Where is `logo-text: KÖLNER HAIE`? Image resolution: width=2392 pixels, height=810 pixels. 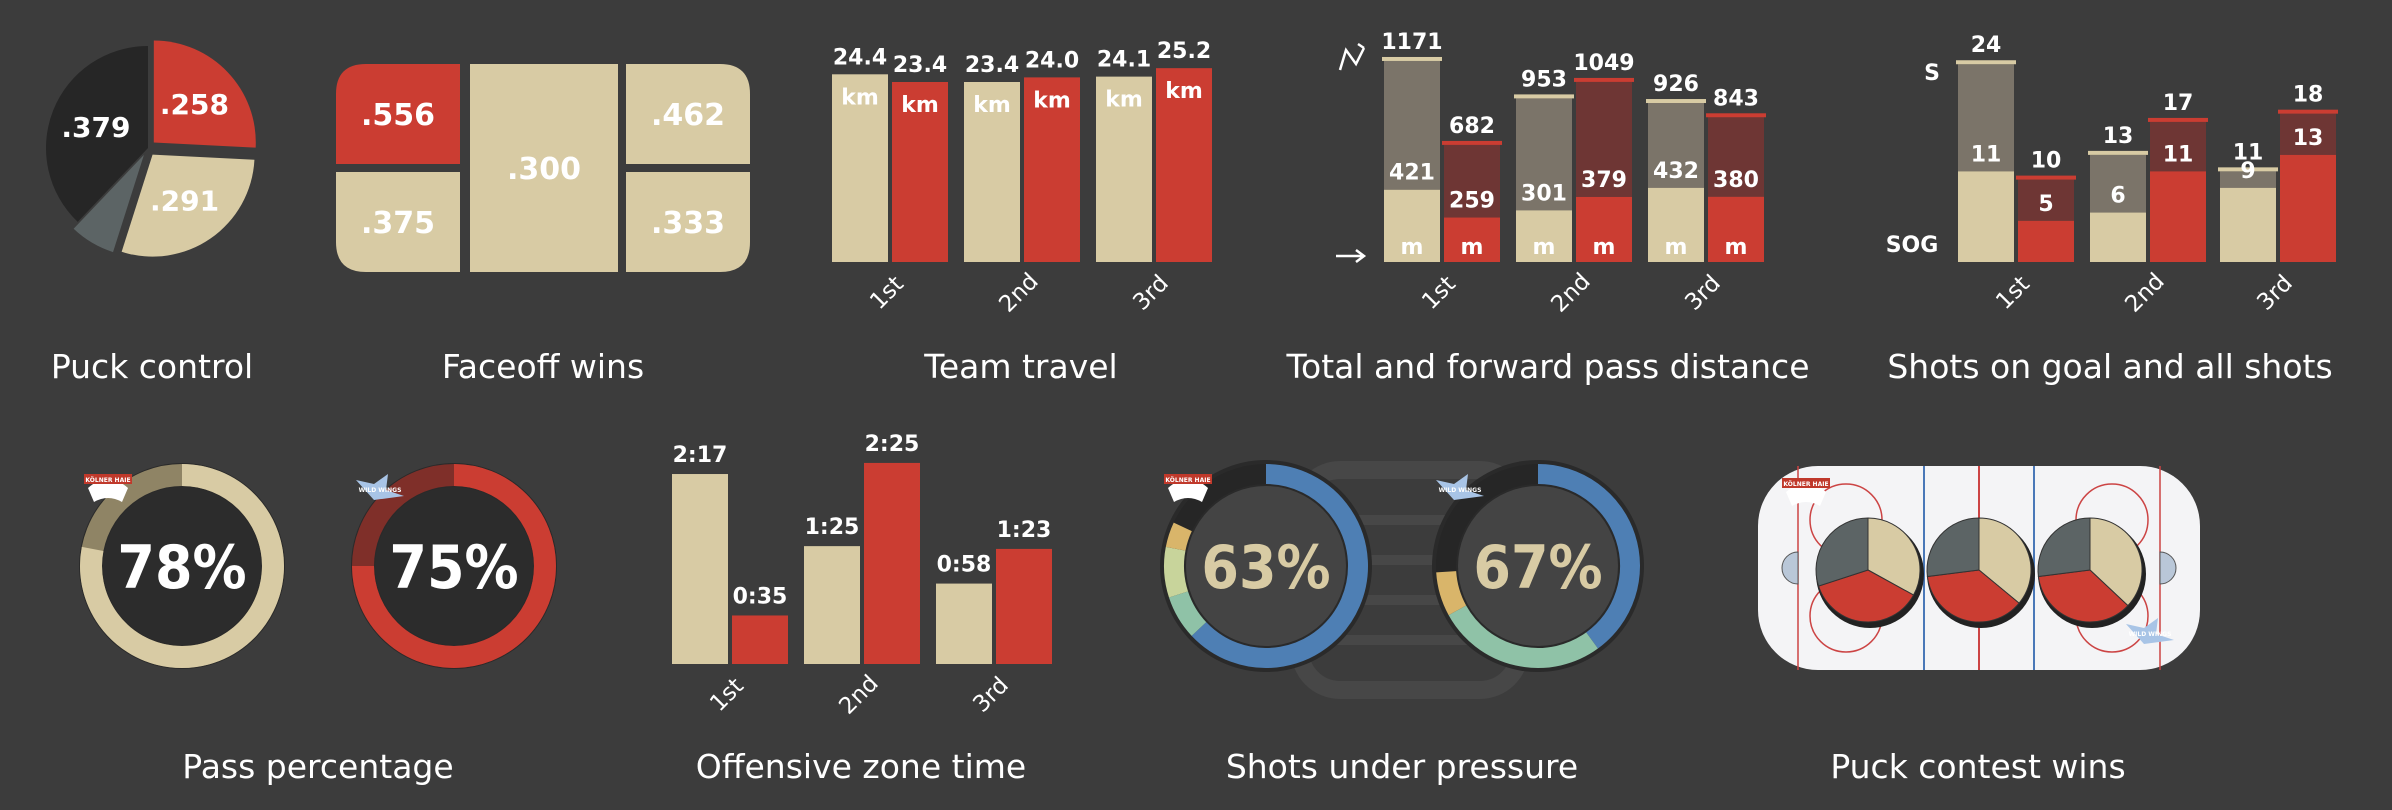
logo-text: KÖLNER HAIE is located at coordinates (107, 480).